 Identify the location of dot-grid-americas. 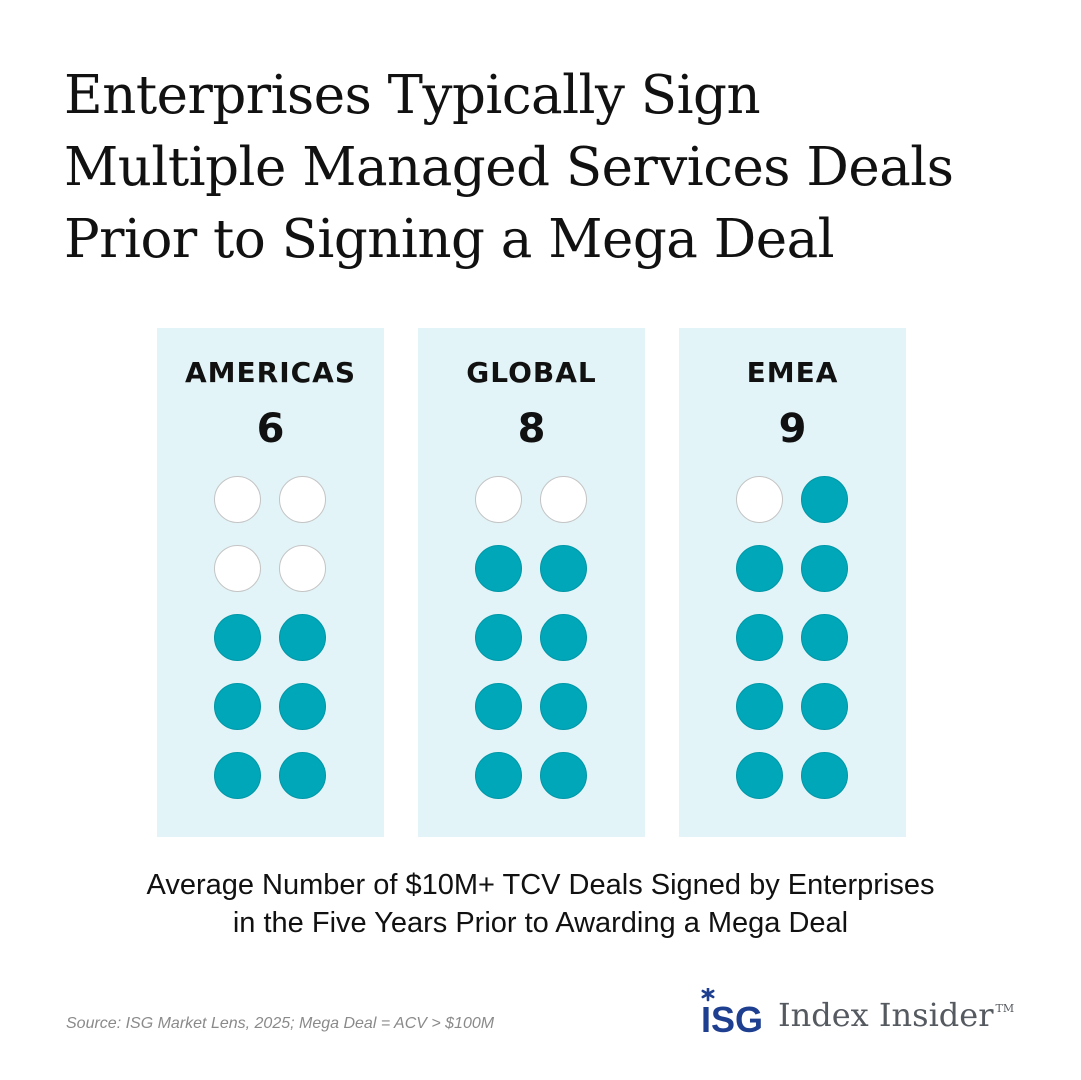
(270, 582).